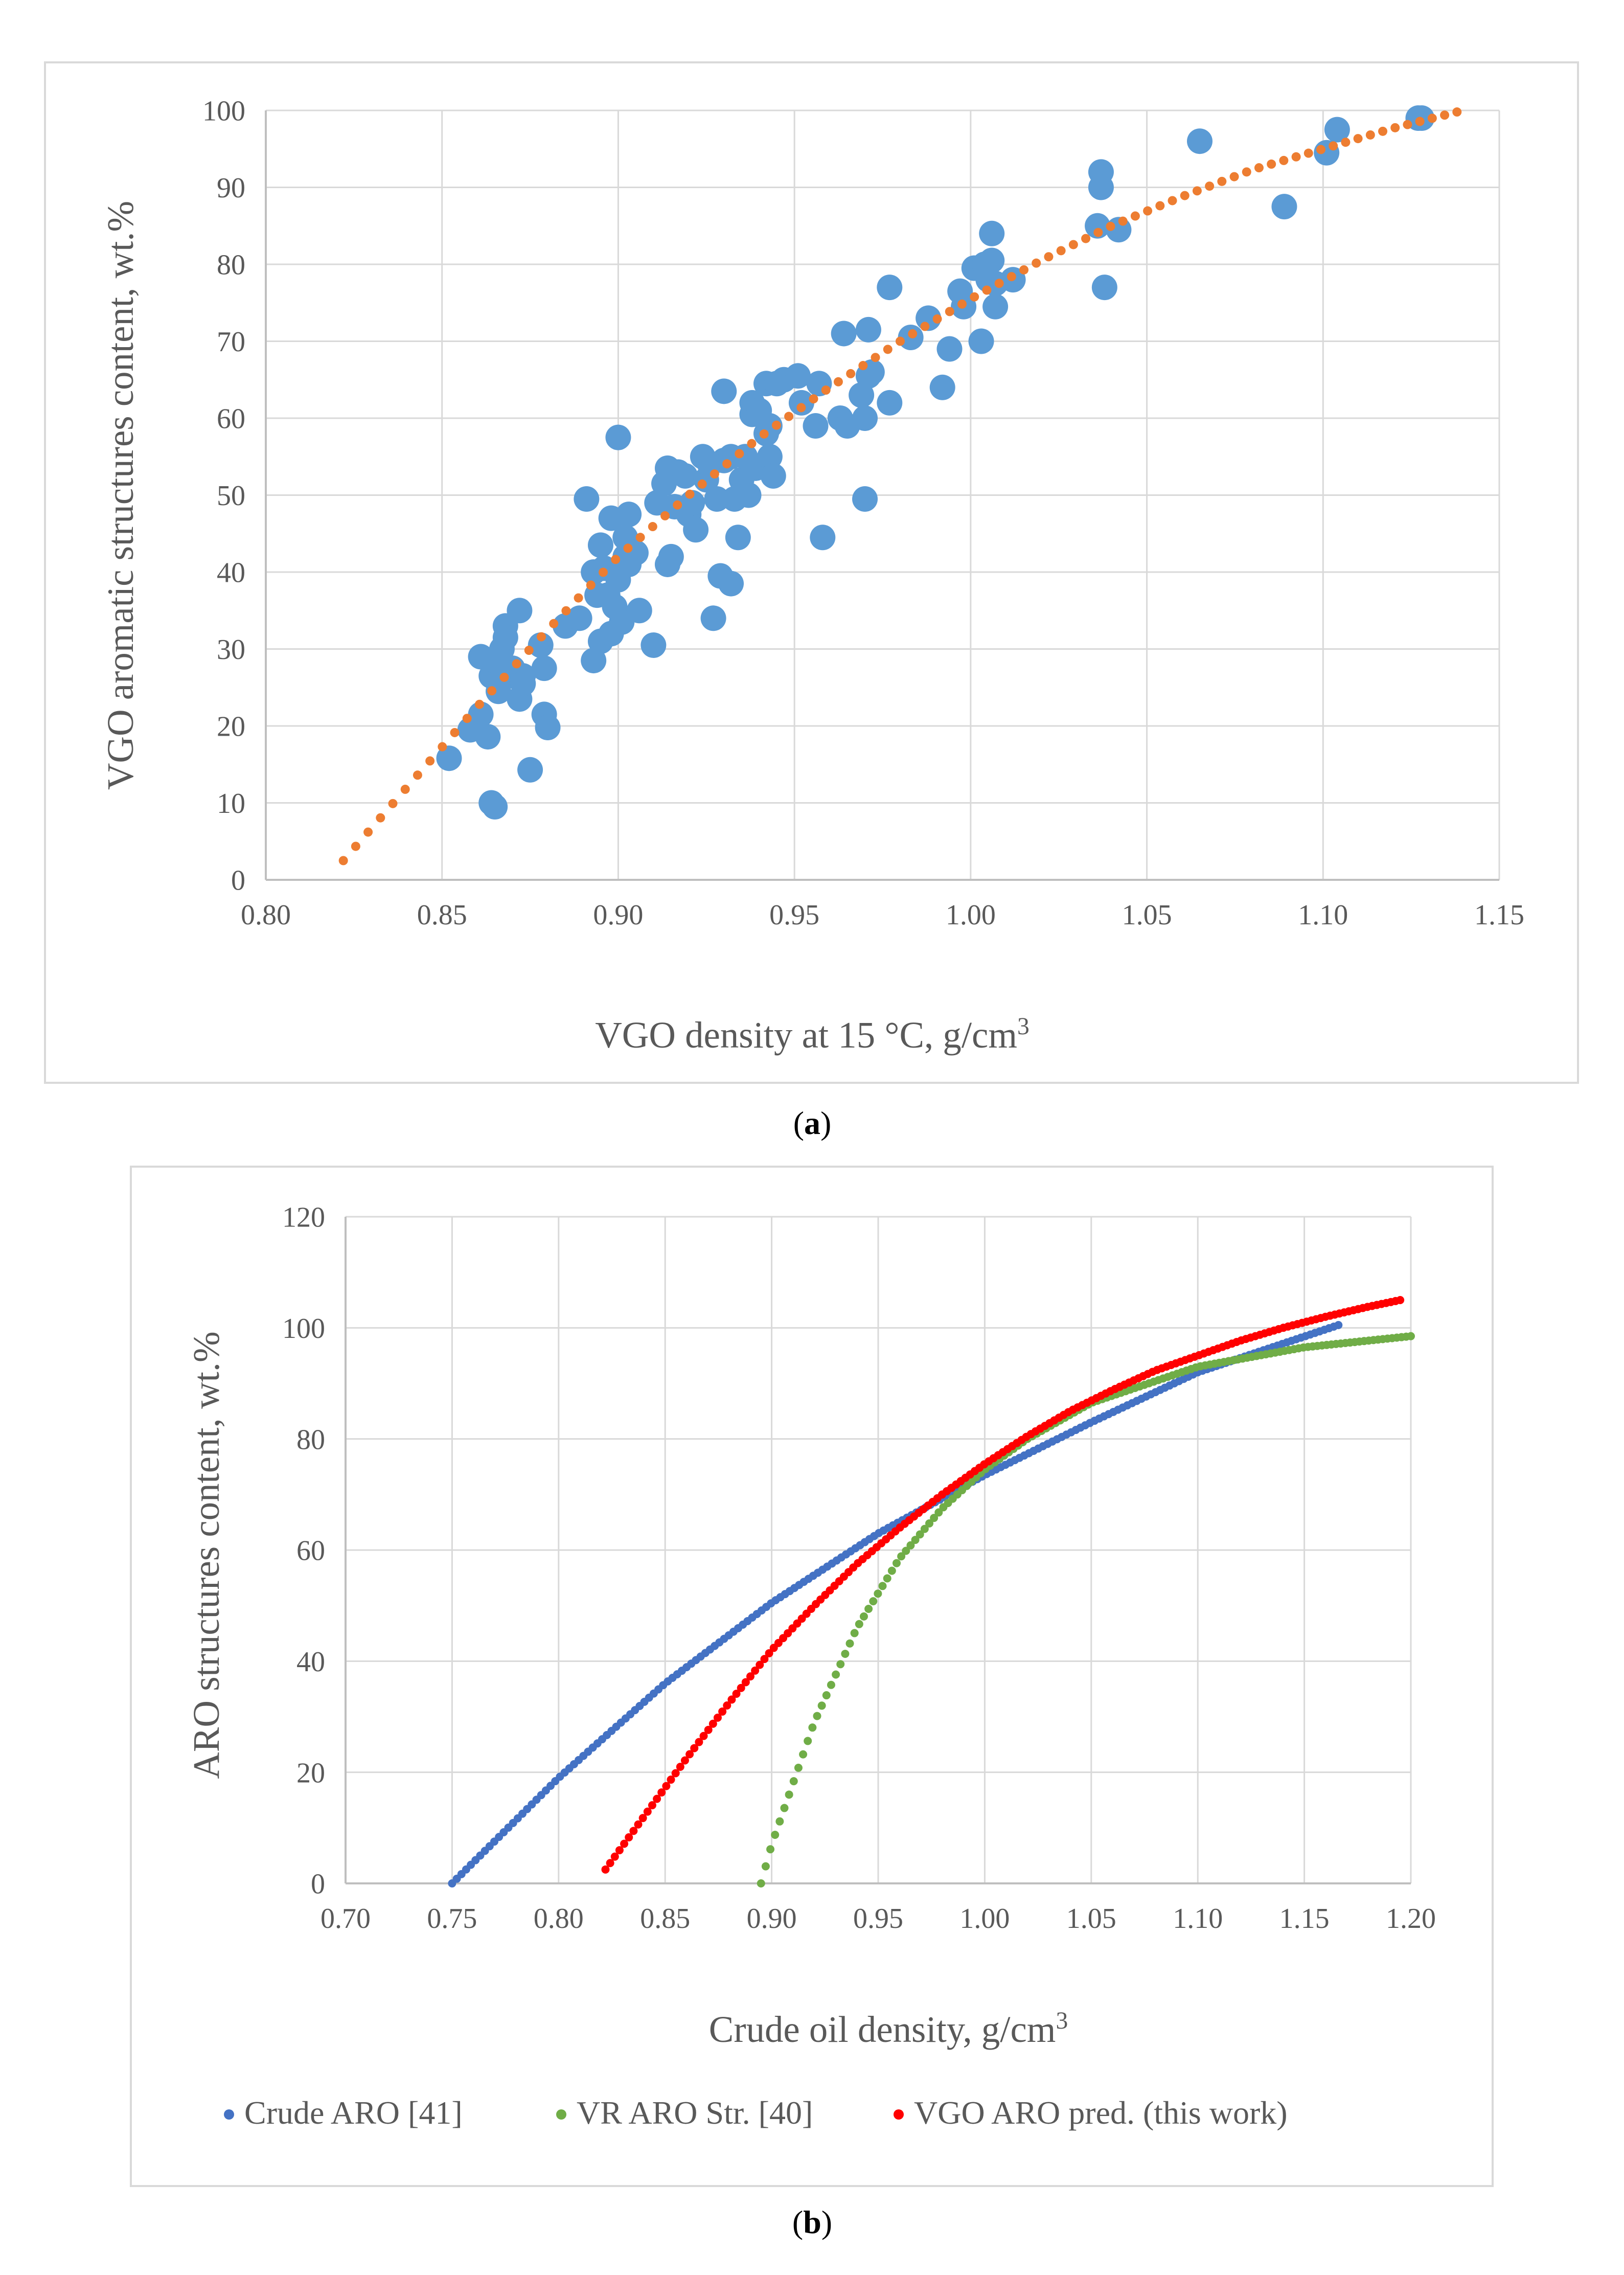 The image size is (1624, 2275). Describe the element at coordinates (878, 1919) in the screenshot. I see `chart-b-xtick-label: 0.95` at that location.